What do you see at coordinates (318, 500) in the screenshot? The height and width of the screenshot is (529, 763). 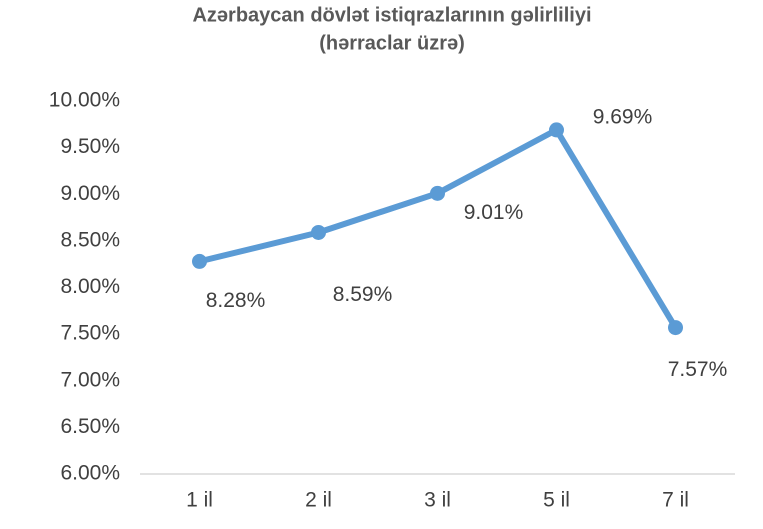 I see `x-tick-label: 2 il` at bounding box center [318, 500].